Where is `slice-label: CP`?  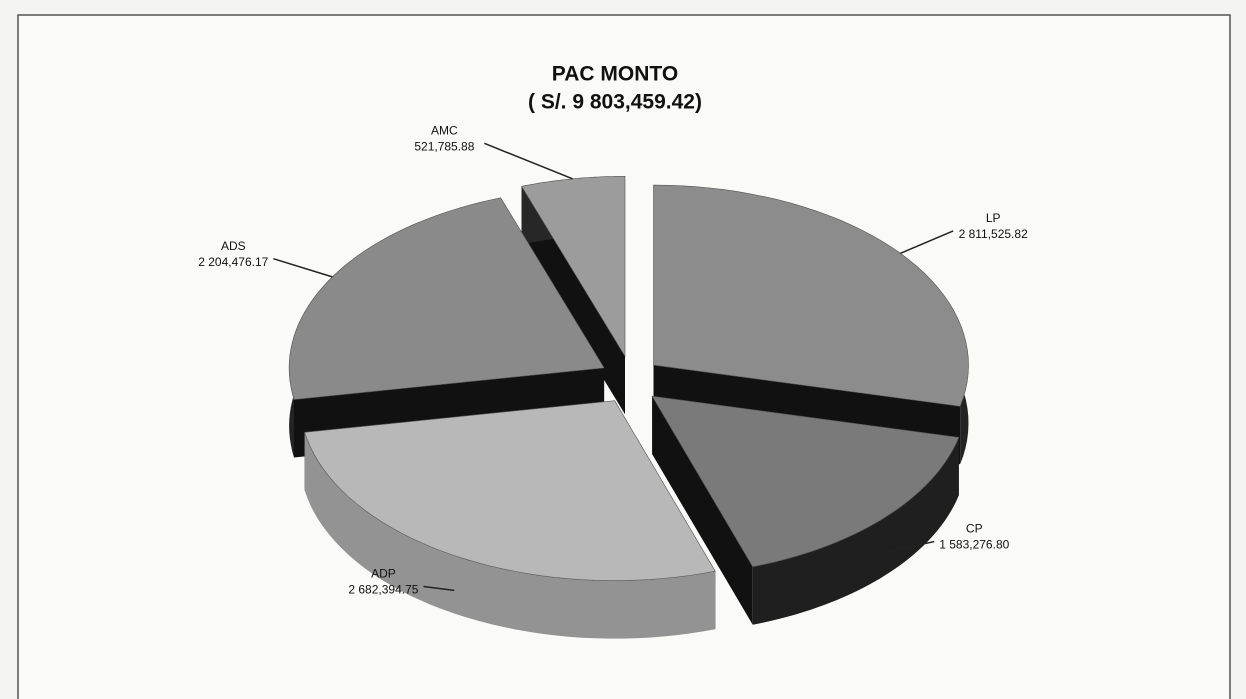
slice-label: CP is located at coordinates (974, 529).